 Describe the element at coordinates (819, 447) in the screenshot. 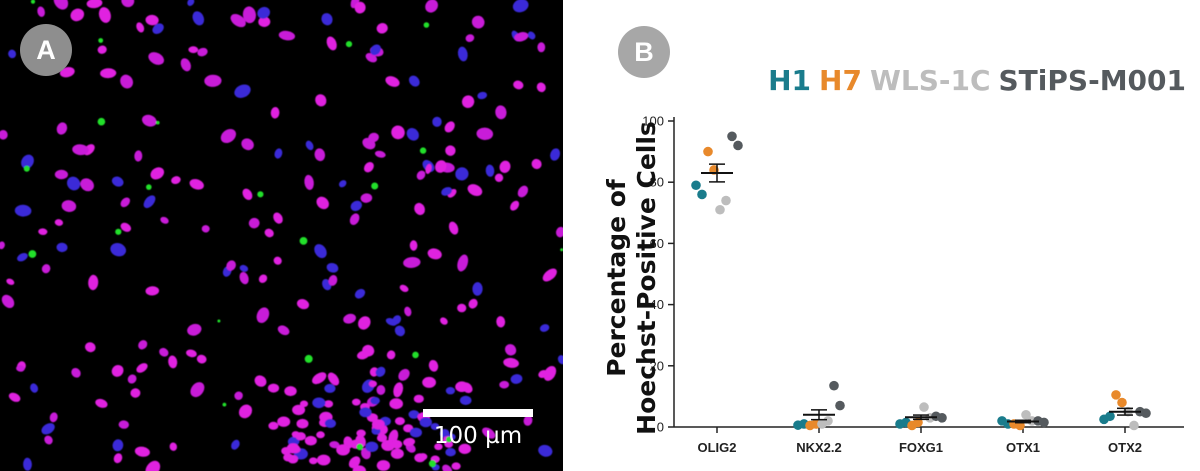

I see `x-tick-label: NKX2.2` at that location.